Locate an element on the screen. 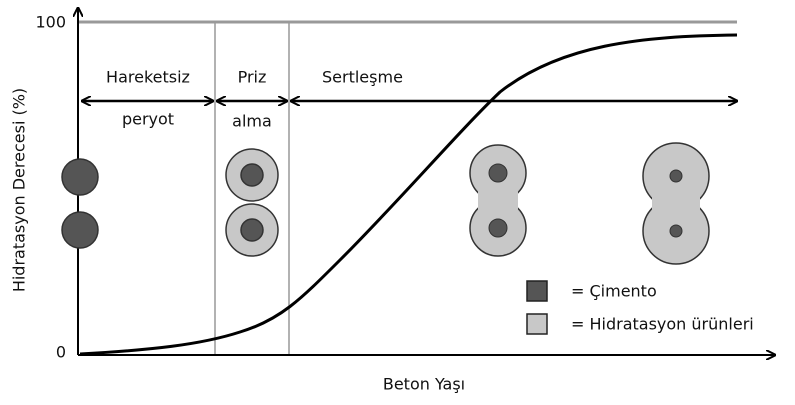 Image resolution: width=795 pixels, height=405 pixels. phase-label: peryot is located at coordinates (148, 119).